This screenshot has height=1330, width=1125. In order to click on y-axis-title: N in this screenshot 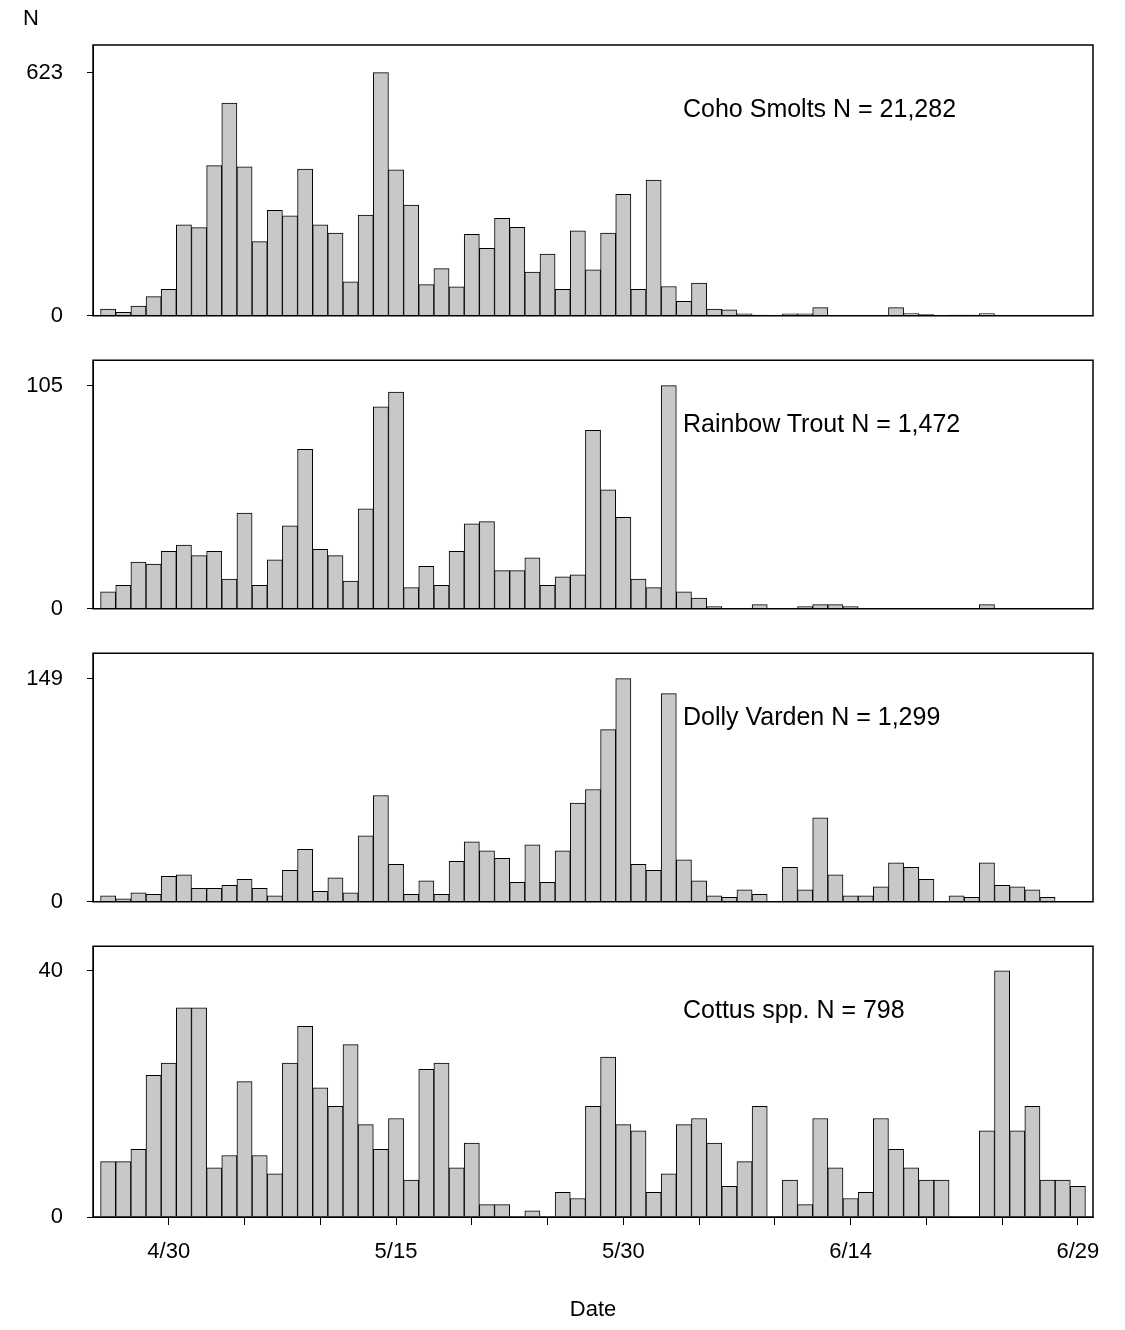, I will do `click(31, 18)`.